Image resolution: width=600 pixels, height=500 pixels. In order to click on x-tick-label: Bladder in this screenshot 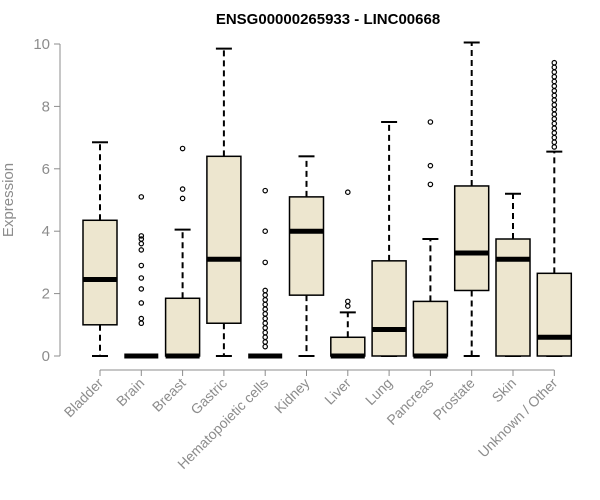, I will do `click(84, 398)`.